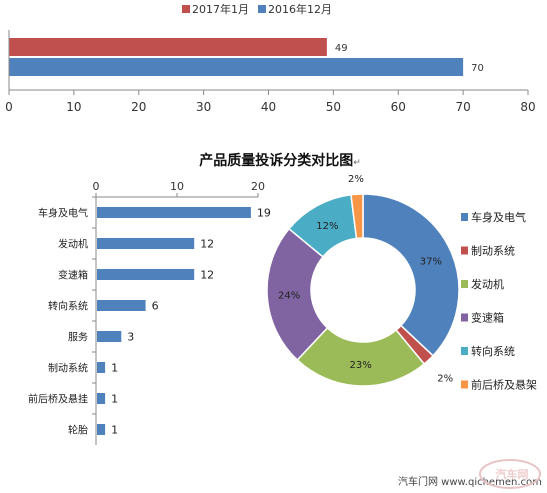 This screenshot has height=493, width=547. I want to click on chart-title: 产品质量投诉分类对比图↵, so click(280, 160).